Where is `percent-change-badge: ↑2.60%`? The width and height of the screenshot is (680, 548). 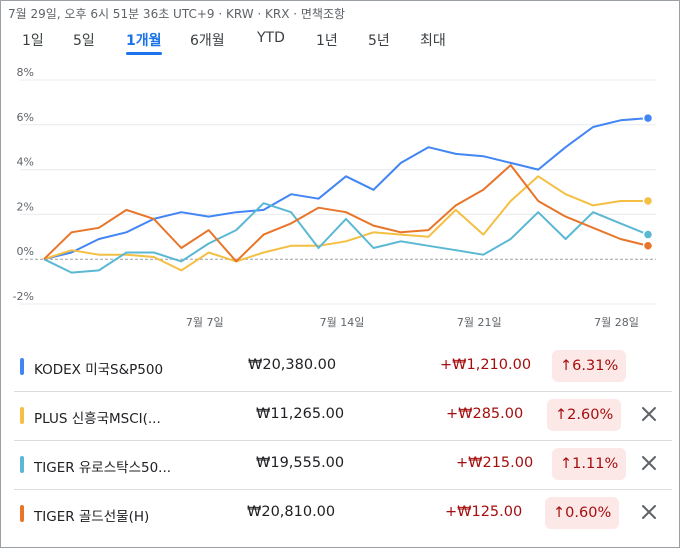
percent-change-badge: ↑2.60% is located at coordinates (584, 415).